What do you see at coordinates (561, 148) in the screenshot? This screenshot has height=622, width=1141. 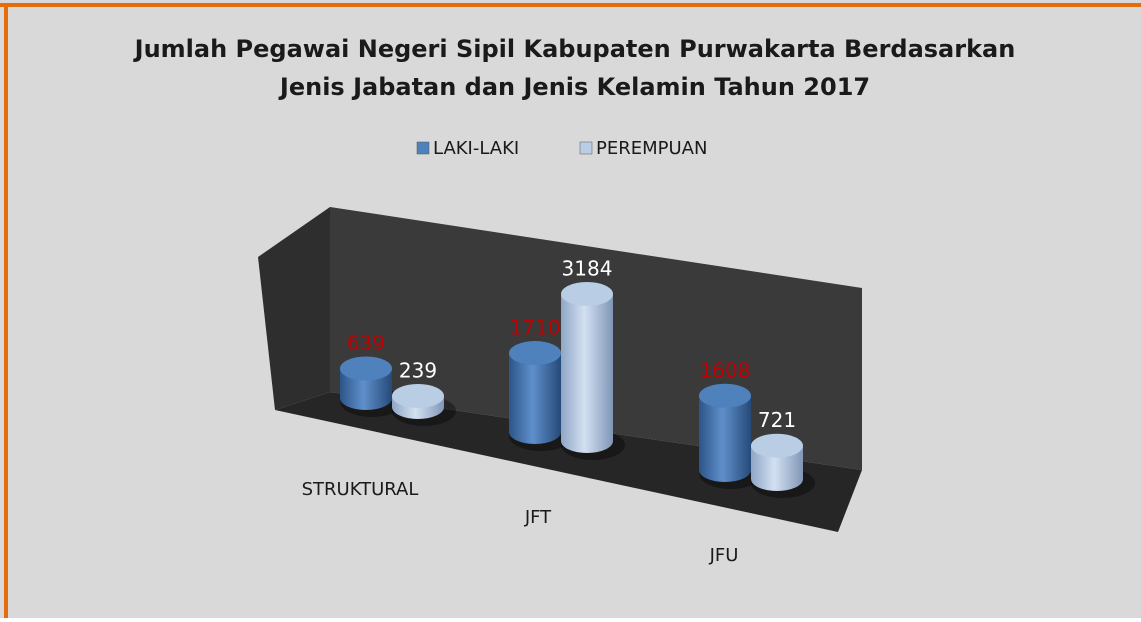 I see `legend: LAKI-LAKI PEREMPUAN` at bounding box center [561, 148].